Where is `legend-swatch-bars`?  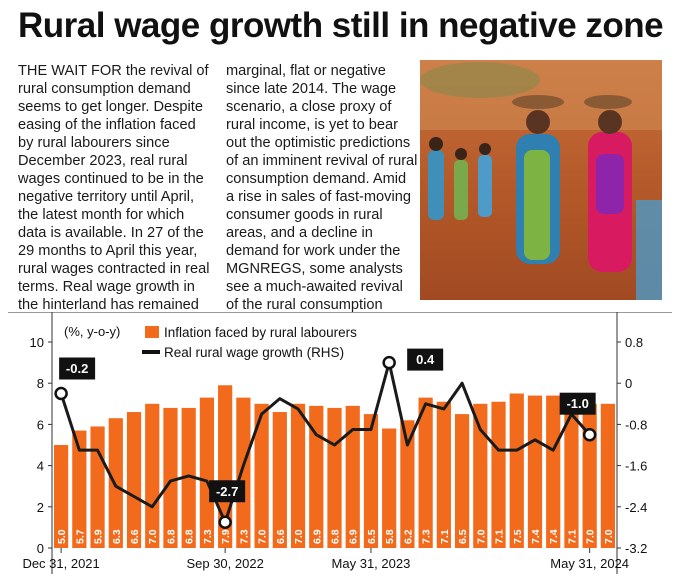
legend-swatch-bars is located at coordinates (152, 332).